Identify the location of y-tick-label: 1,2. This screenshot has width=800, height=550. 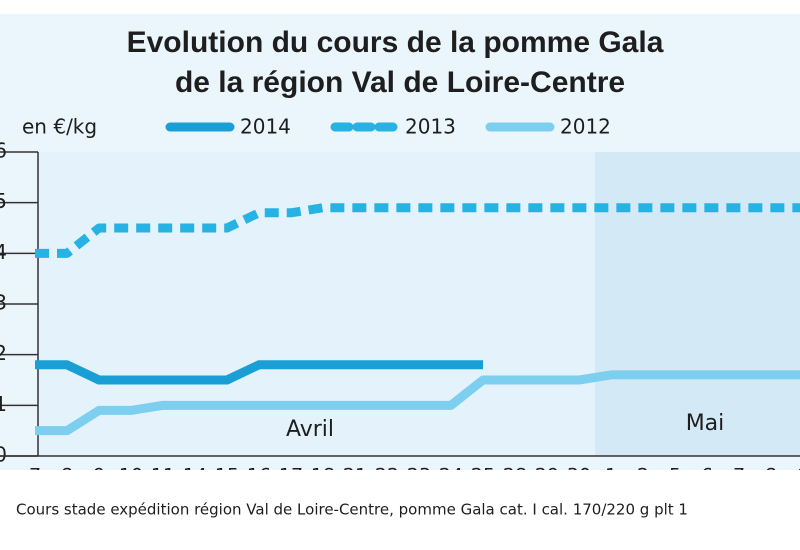
(3, 353).